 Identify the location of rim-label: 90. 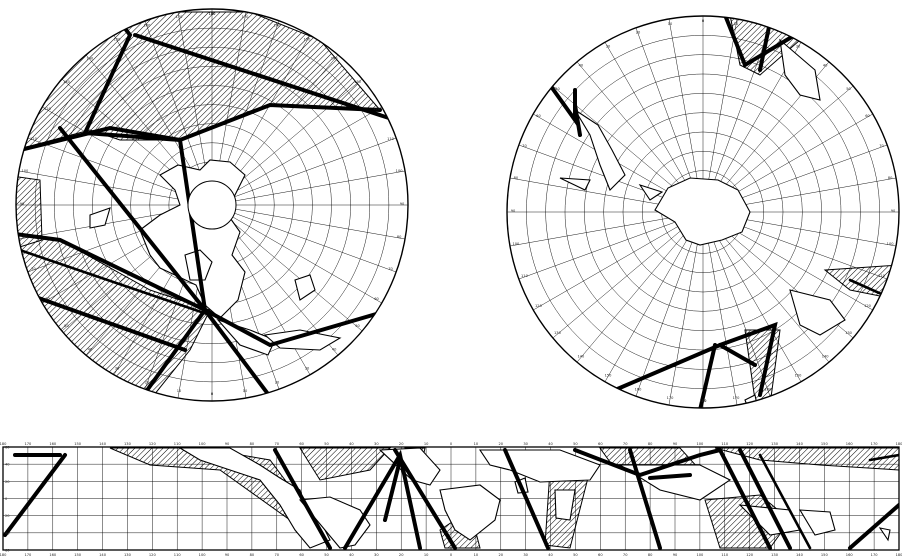
(22, 204).